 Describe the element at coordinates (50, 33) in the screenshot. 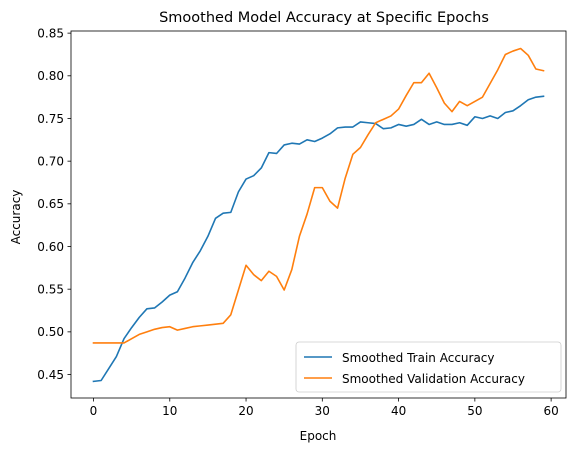

I see `y-tick-label: 0.85` at that location.